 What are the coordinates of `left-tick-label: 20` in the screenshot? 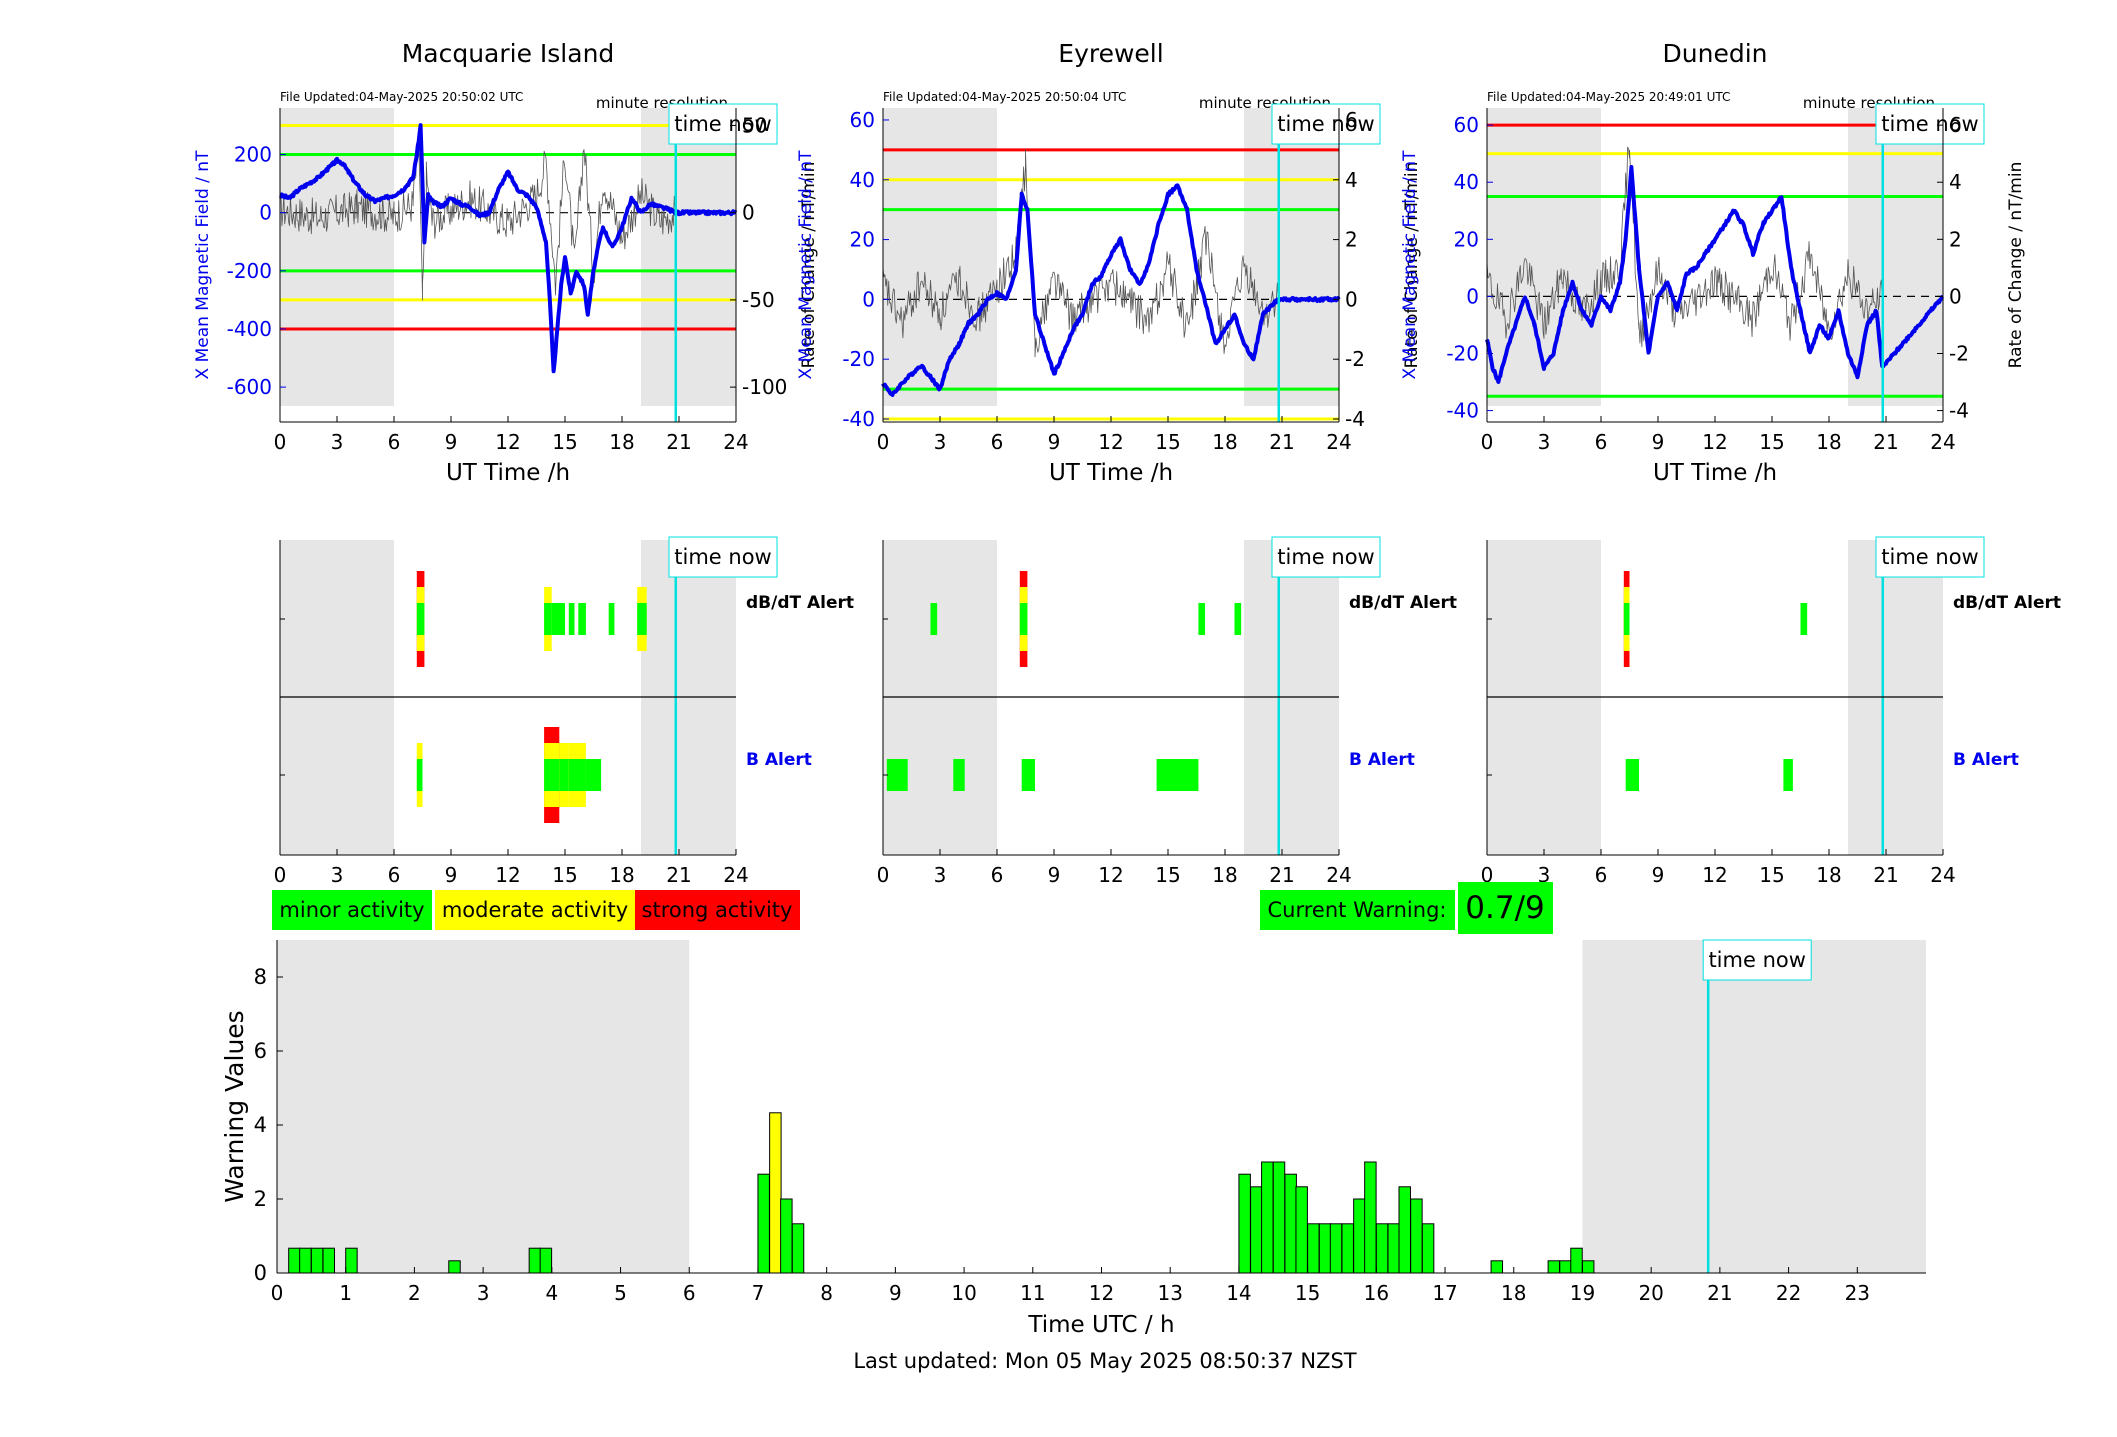 It's located at (1466, 239).